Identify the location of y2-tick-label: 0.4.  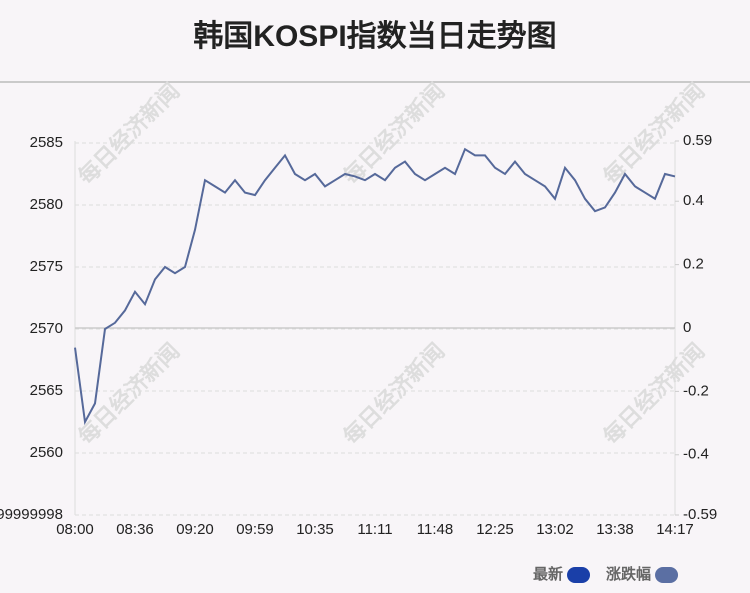
(693, 200).